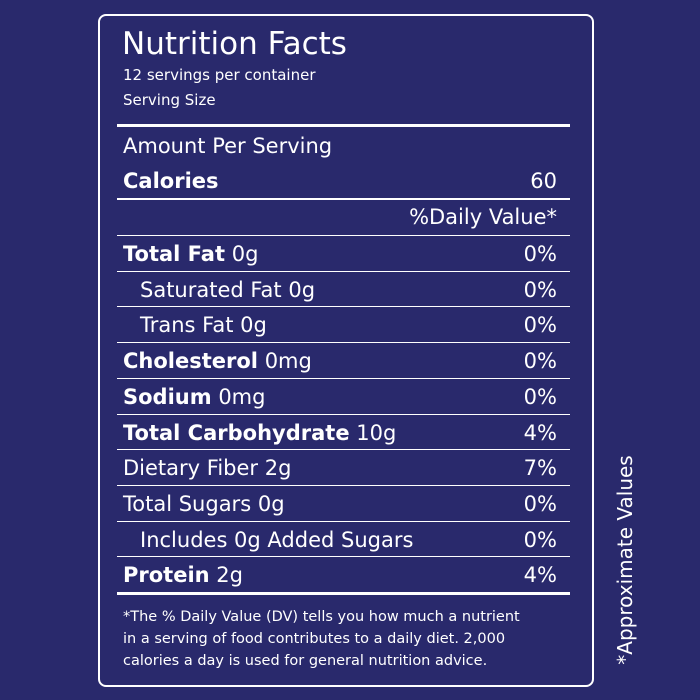 This screenshot has width=700, height=700. I want to click on nutrient-name: Total Fat 0g, so click(190, 254).